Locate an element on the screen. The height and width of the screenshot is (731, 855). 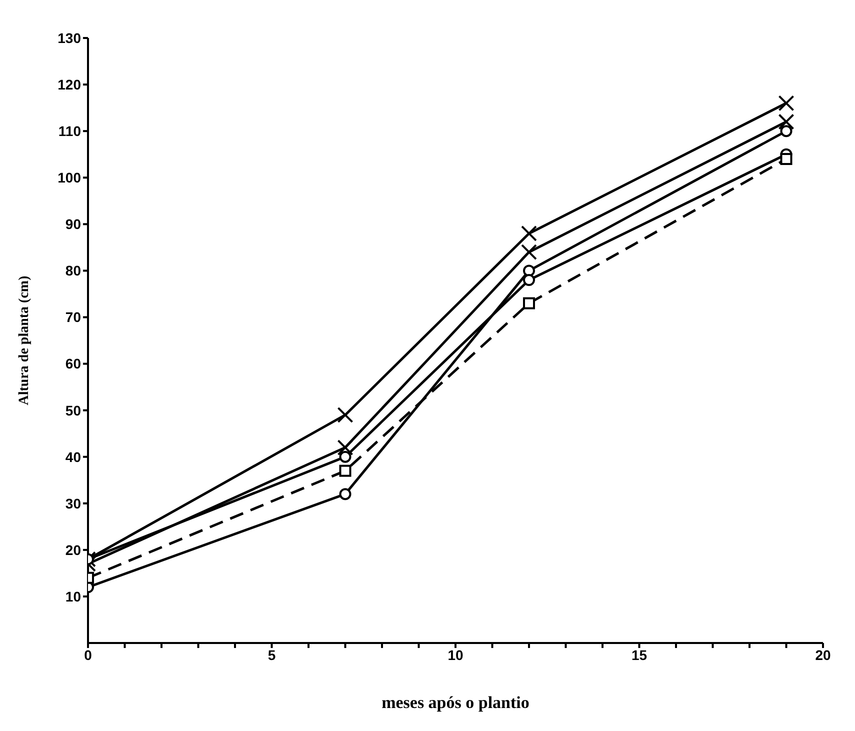
x-tick-label: 10 is located at coordinates (456, 654).